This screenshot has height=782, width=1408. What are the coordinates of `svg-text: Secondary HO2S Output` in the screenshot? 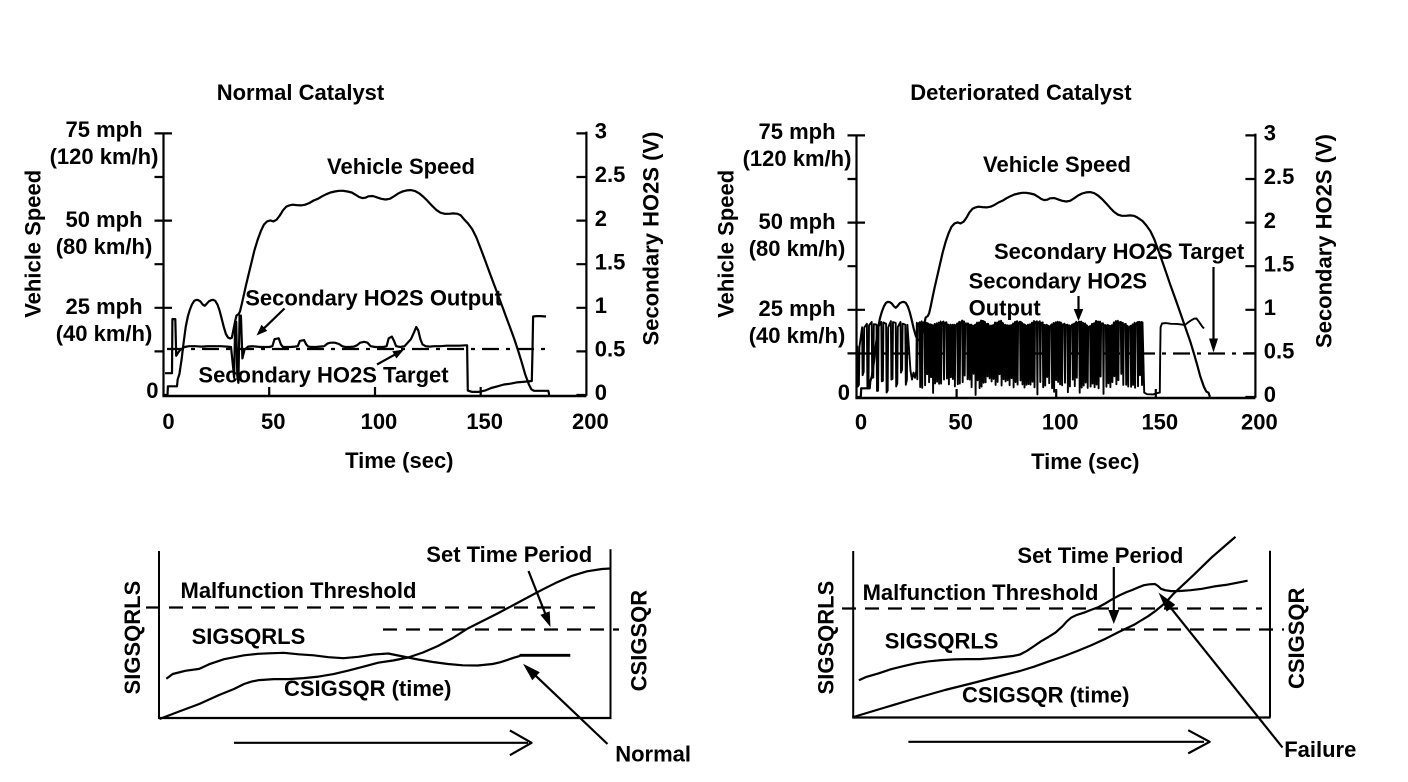 It's located at (373, 298).